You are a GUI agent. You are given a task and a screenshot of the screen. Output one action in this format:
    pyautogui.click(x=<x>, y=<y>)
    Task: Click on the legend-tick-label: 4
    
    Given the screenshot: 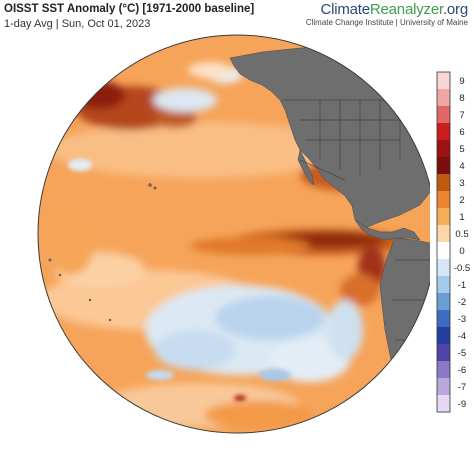 What is the action you would take?
    pyautogui.click(x=461, y=166)
    